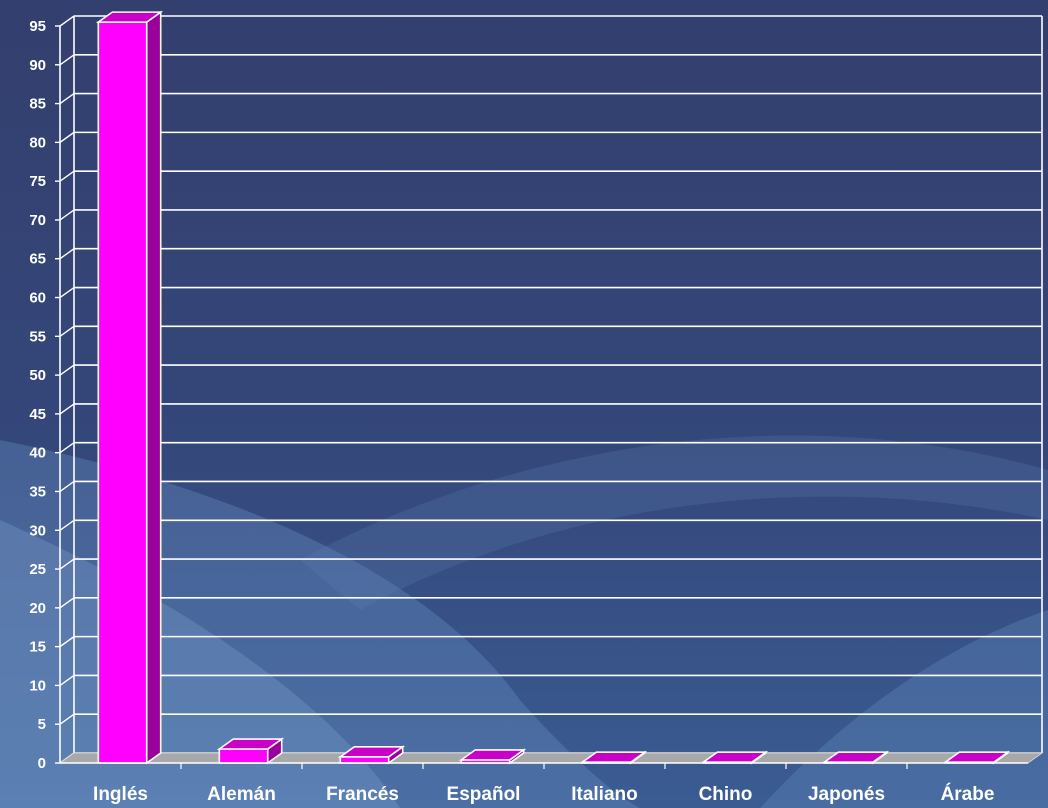 Image resolution: width=1048 pixels, height=808 pixels. What do you see at coordinates (153, 387) in the screenshot?
I see `bar-side` at bounding box center [153, 387].